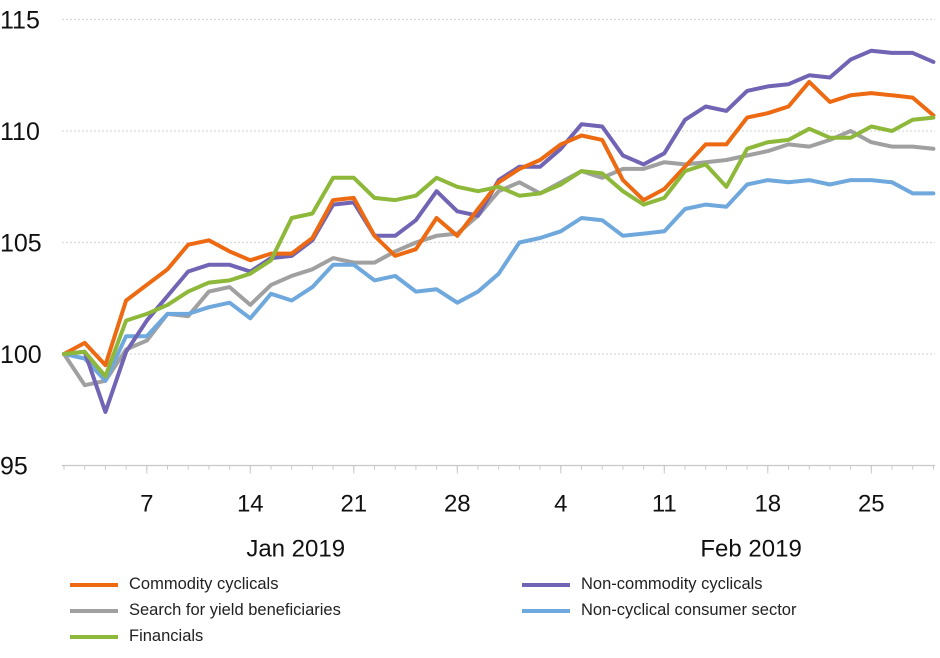  I want to click on legend-item-non-cyclical-consumer: Non-cyclical consumer sector, so click(659, 610).